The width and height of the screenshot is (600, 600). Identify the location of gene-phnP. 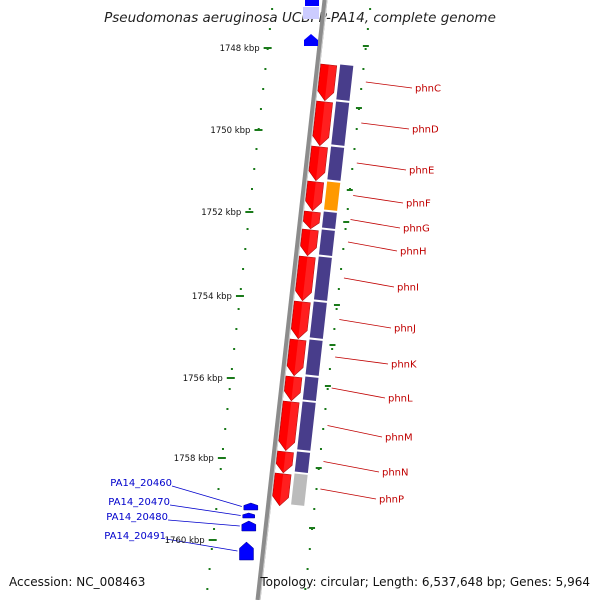
(282, 489).